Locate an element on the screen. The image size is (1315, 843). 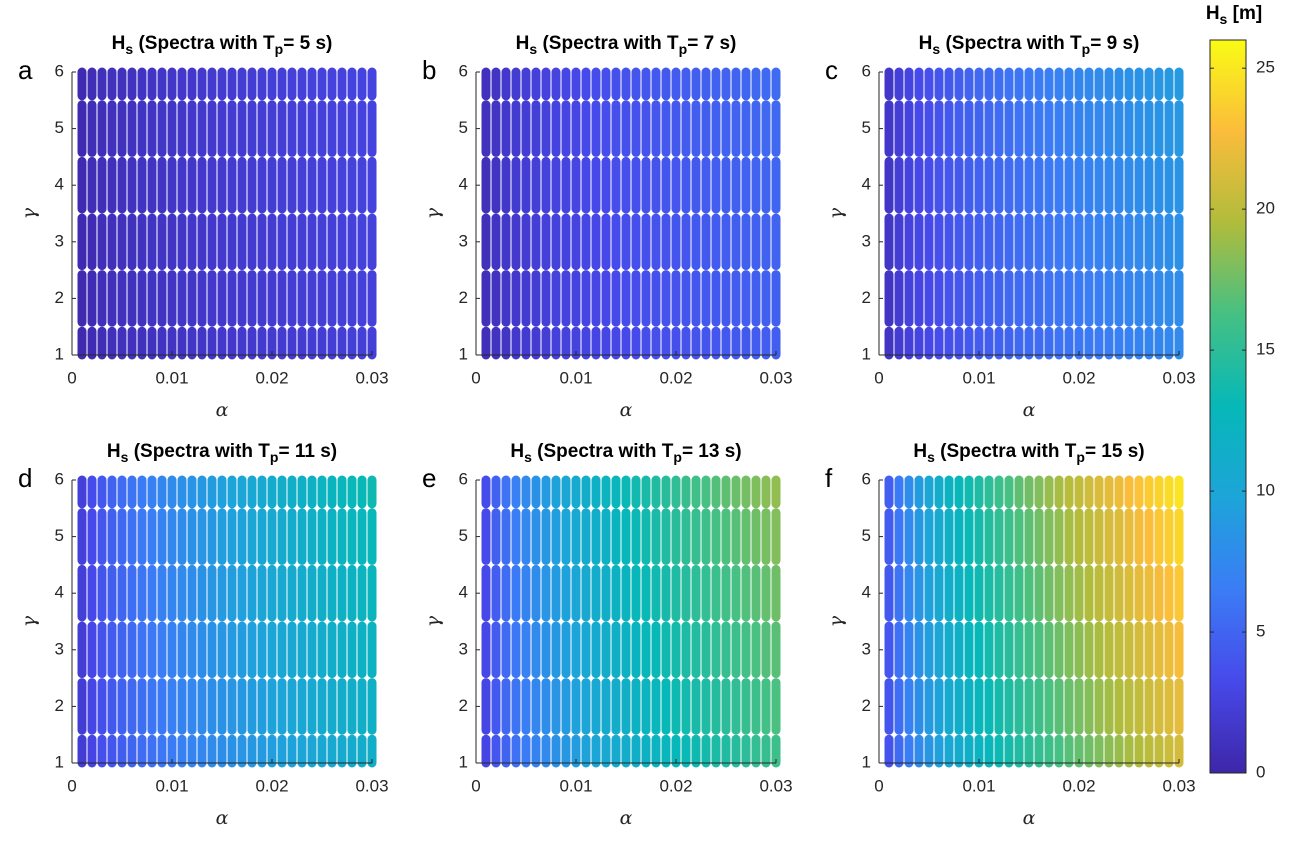
x-tick-label: 0.01 is located at coordinates (575, 377).